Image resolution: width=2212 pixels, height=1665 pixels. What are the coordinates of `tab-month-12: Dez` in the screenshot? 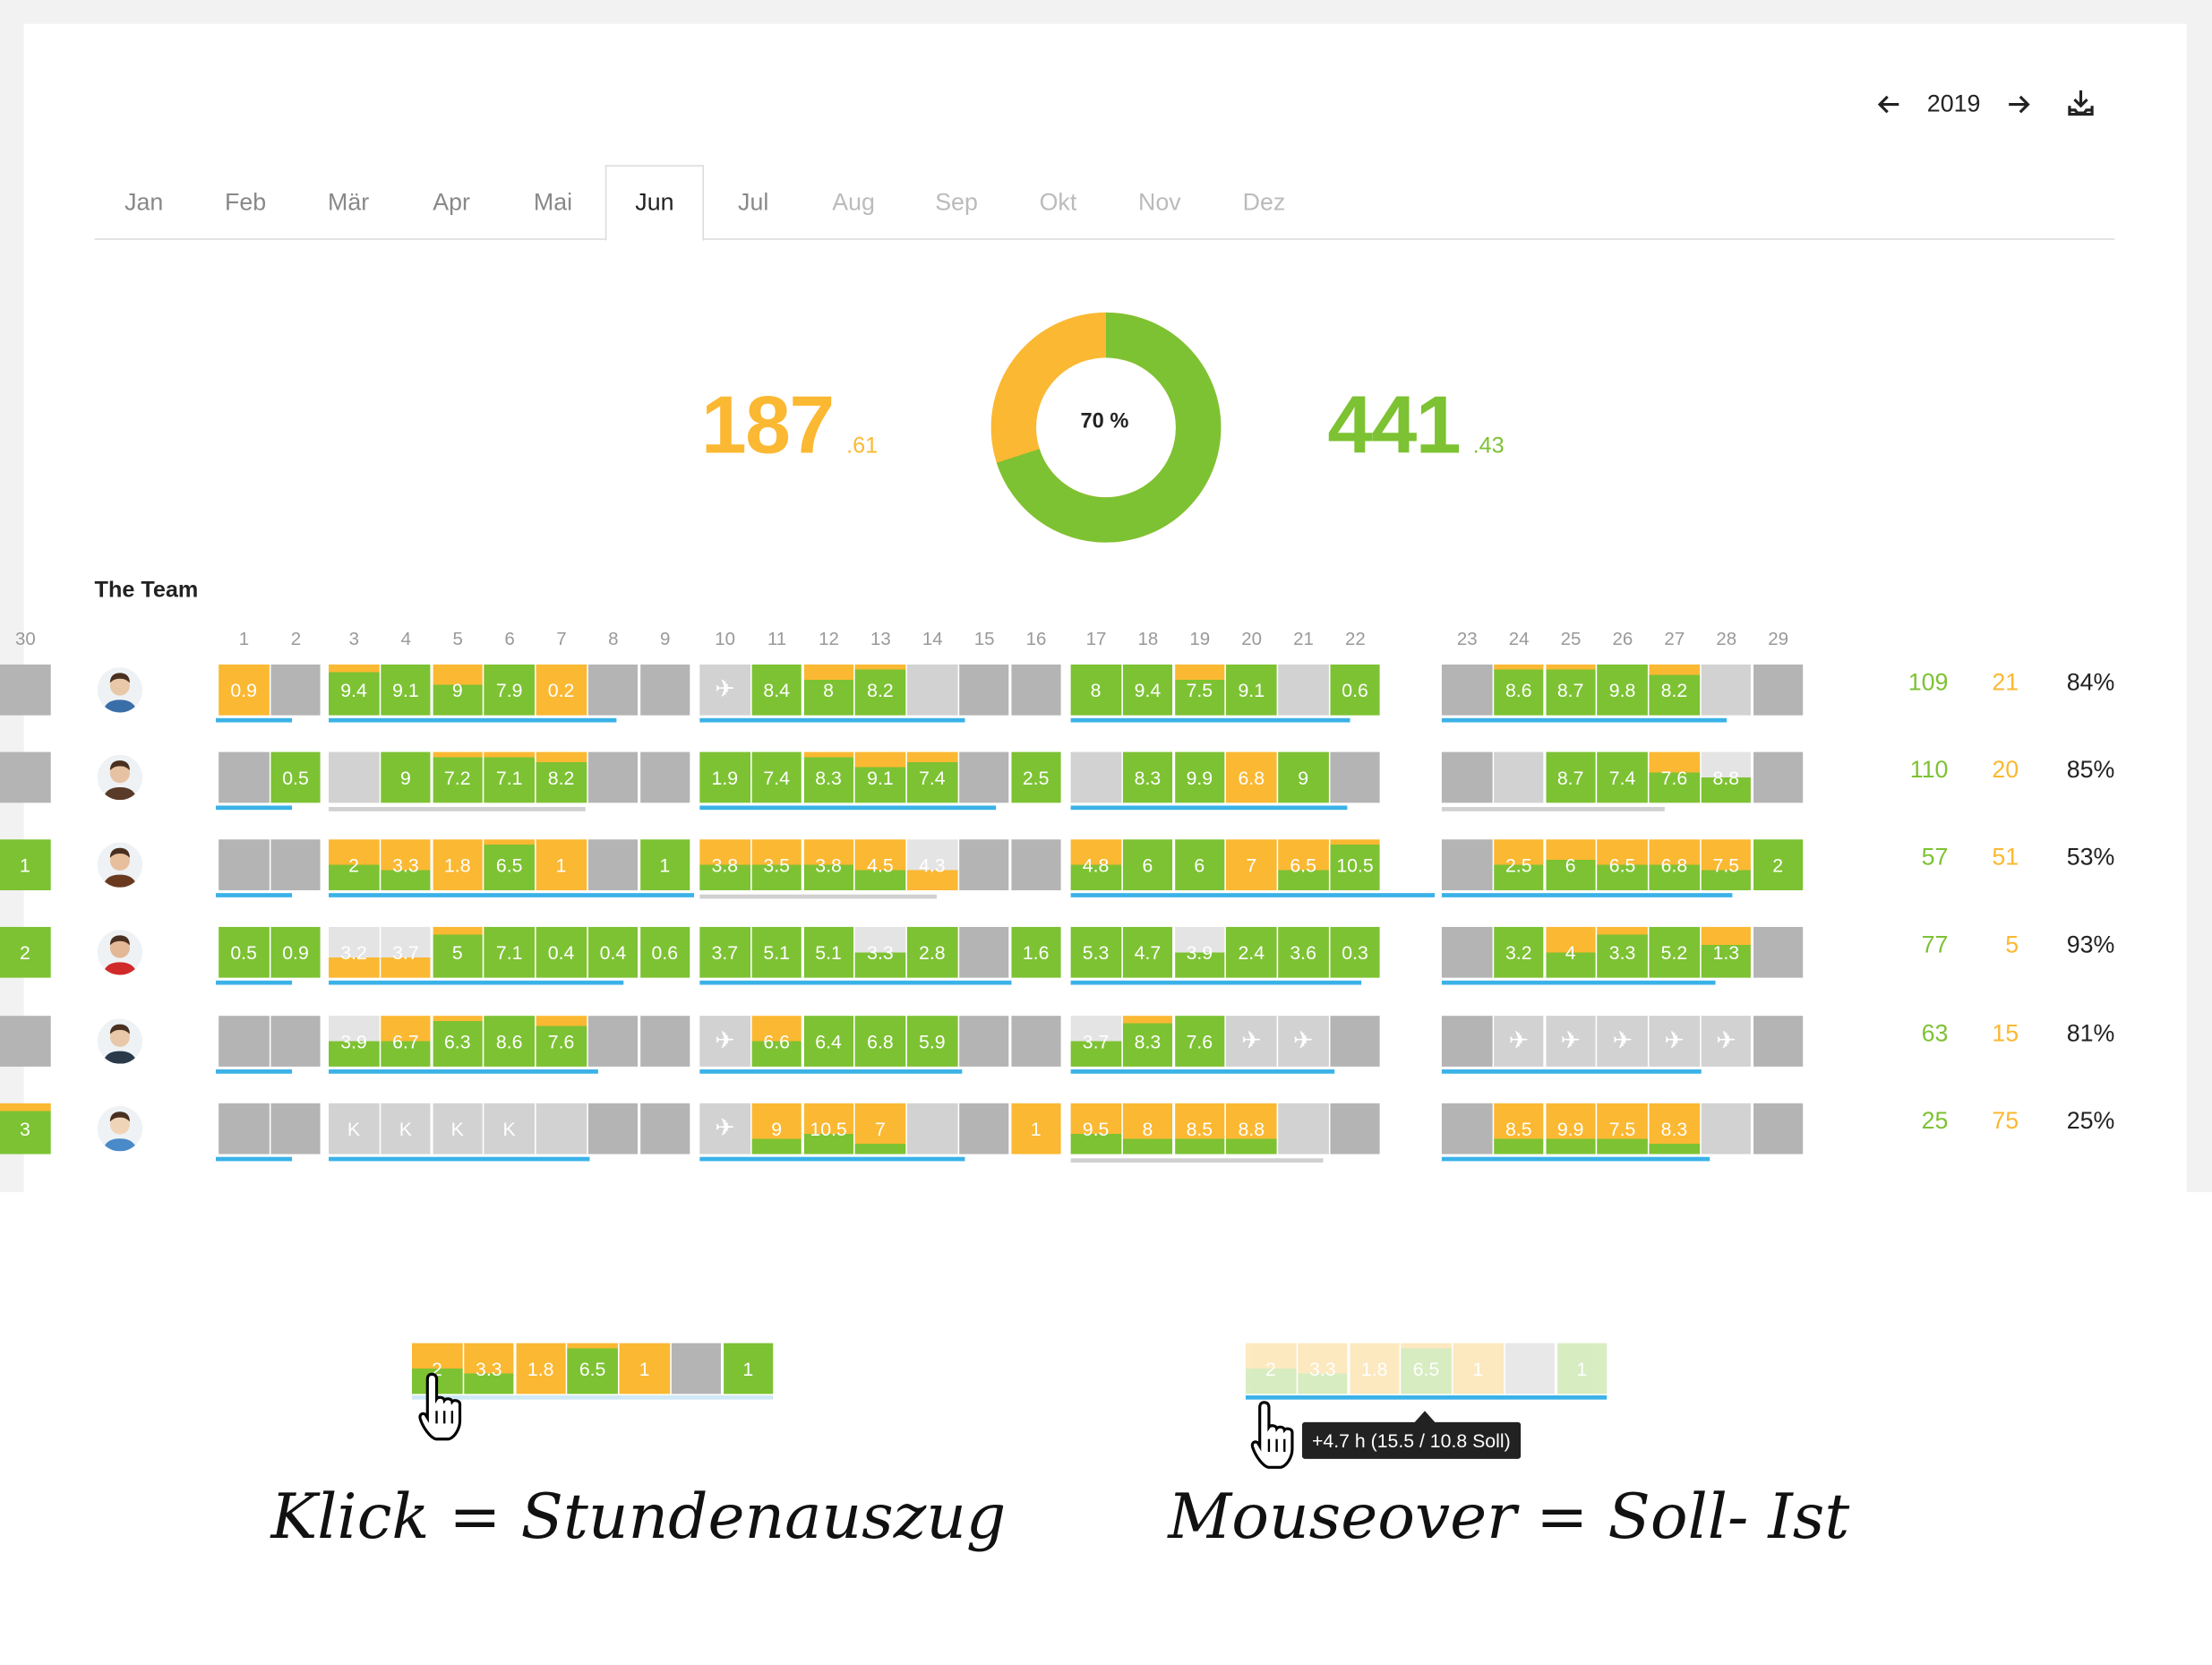 It's located at (1264, 202).